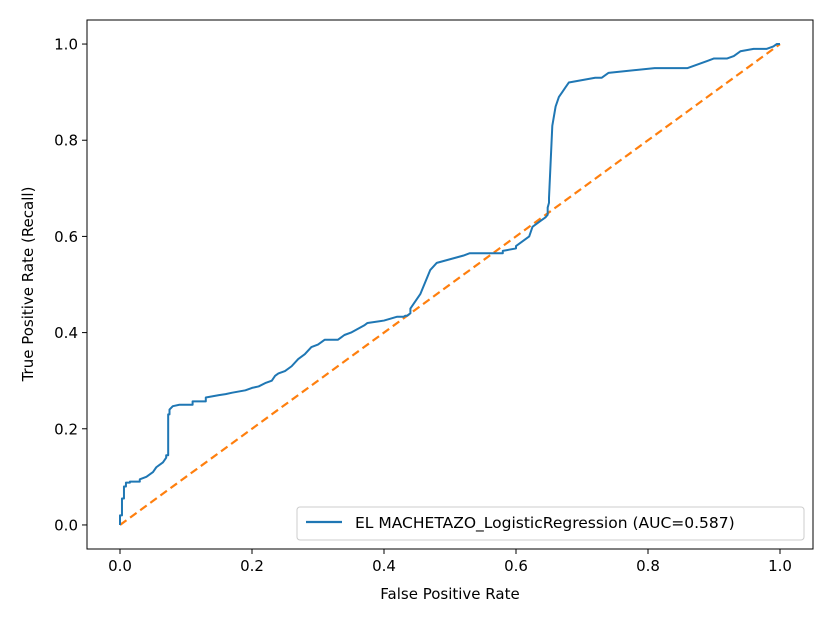  I want to click on legend-box, so click(550, 523).